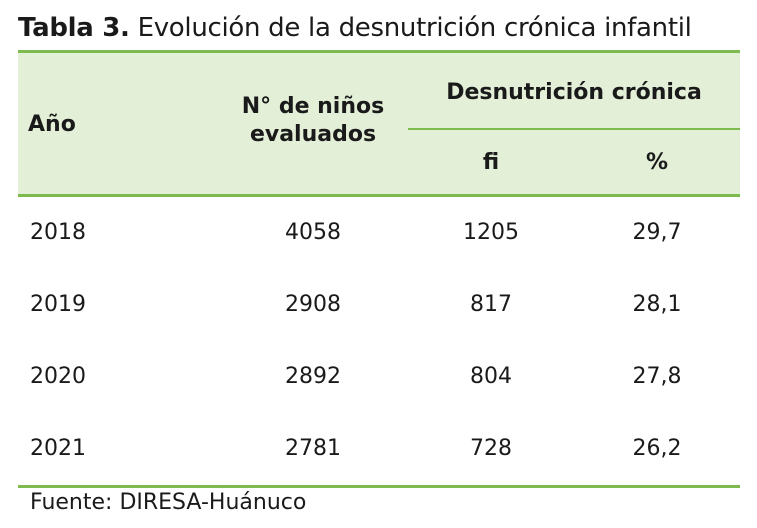 Image resolution: width=757 pixels, height=528 pixels. I want to click on cell-percent: 27,8, so click(657, 376).